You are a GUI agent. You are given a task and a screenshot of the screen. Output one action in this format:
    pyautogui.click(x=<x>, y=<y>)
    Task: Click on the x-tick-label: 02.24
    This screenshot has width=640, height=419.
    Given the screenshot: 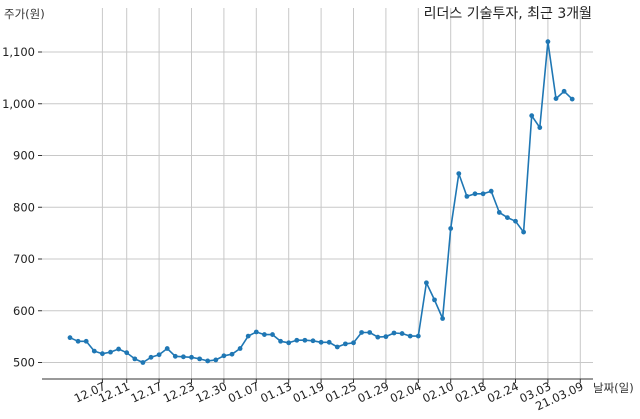 What is the action you would take?
    pyautogui.click(x=503, y=392)
    